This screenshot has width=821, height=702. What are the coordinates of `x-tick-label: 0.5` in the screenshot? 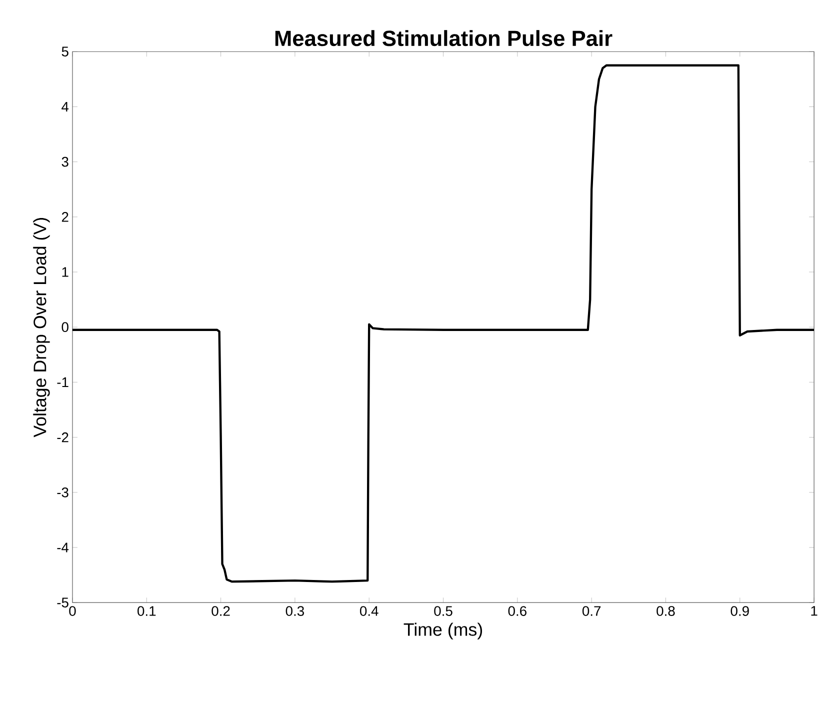 It's located at (443, 611).